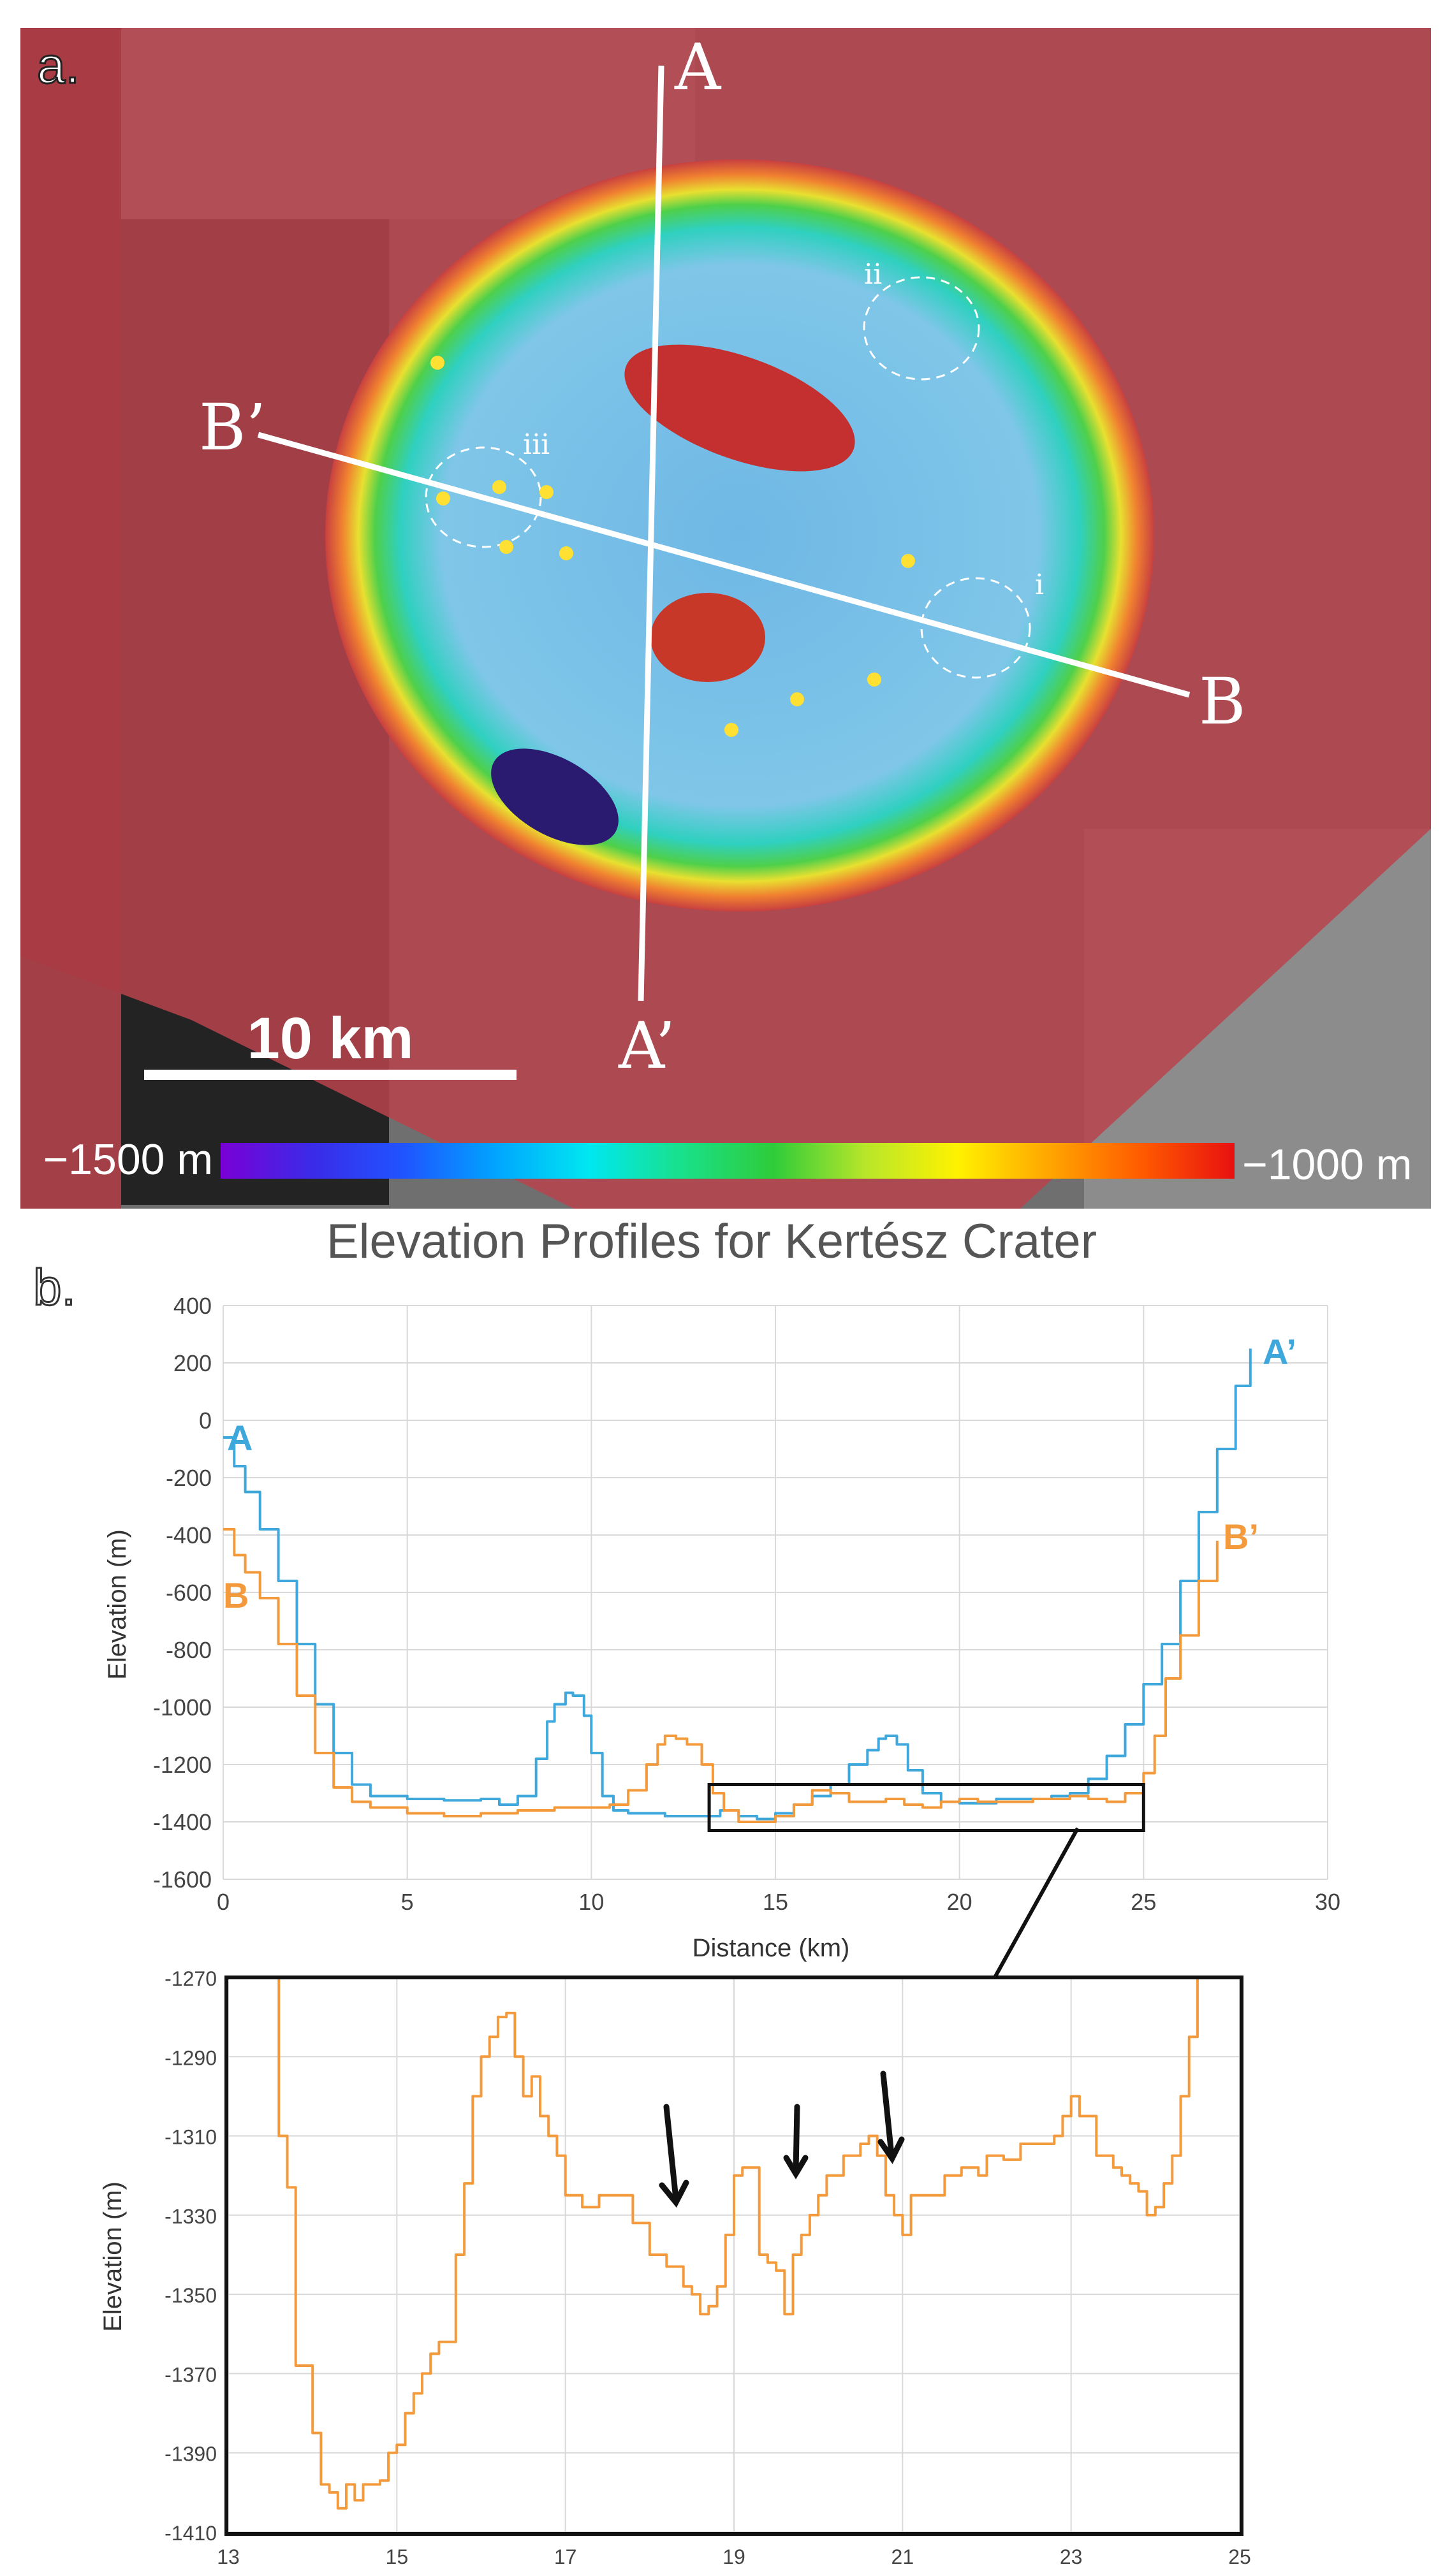 The width and height of the screenshot is (1452, 2576). Describe the element at coordinates (182, 1765) in the screenshot. I see `y-tick-label: -1200` at that location.